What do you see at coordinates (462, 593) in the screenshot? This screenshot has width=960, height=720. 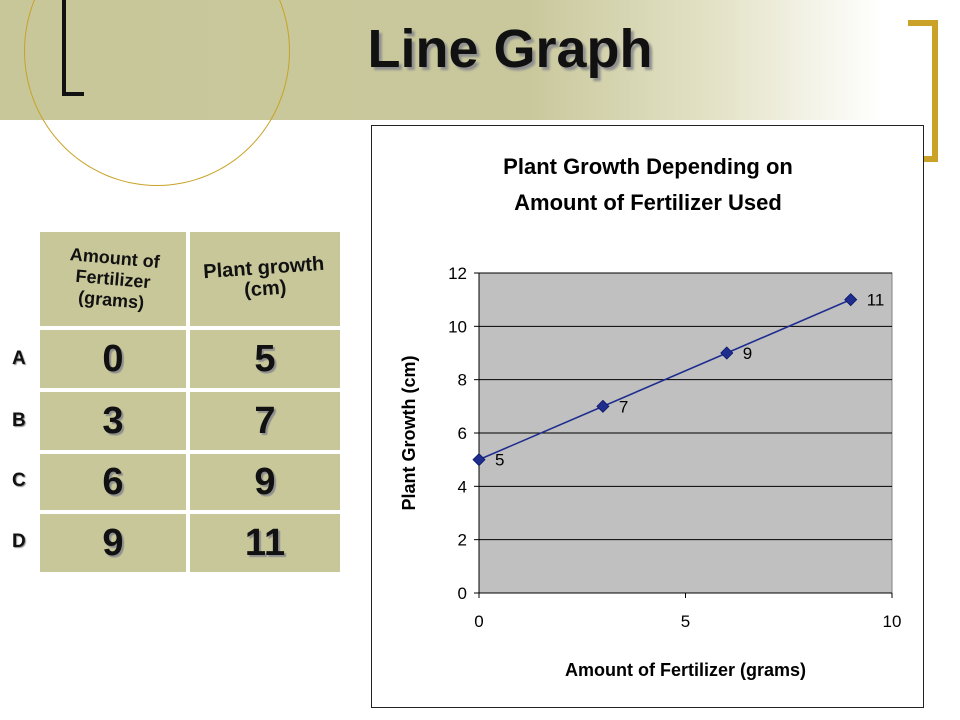 I see `y-tick-label: 0` at bounding box center [462, 593].